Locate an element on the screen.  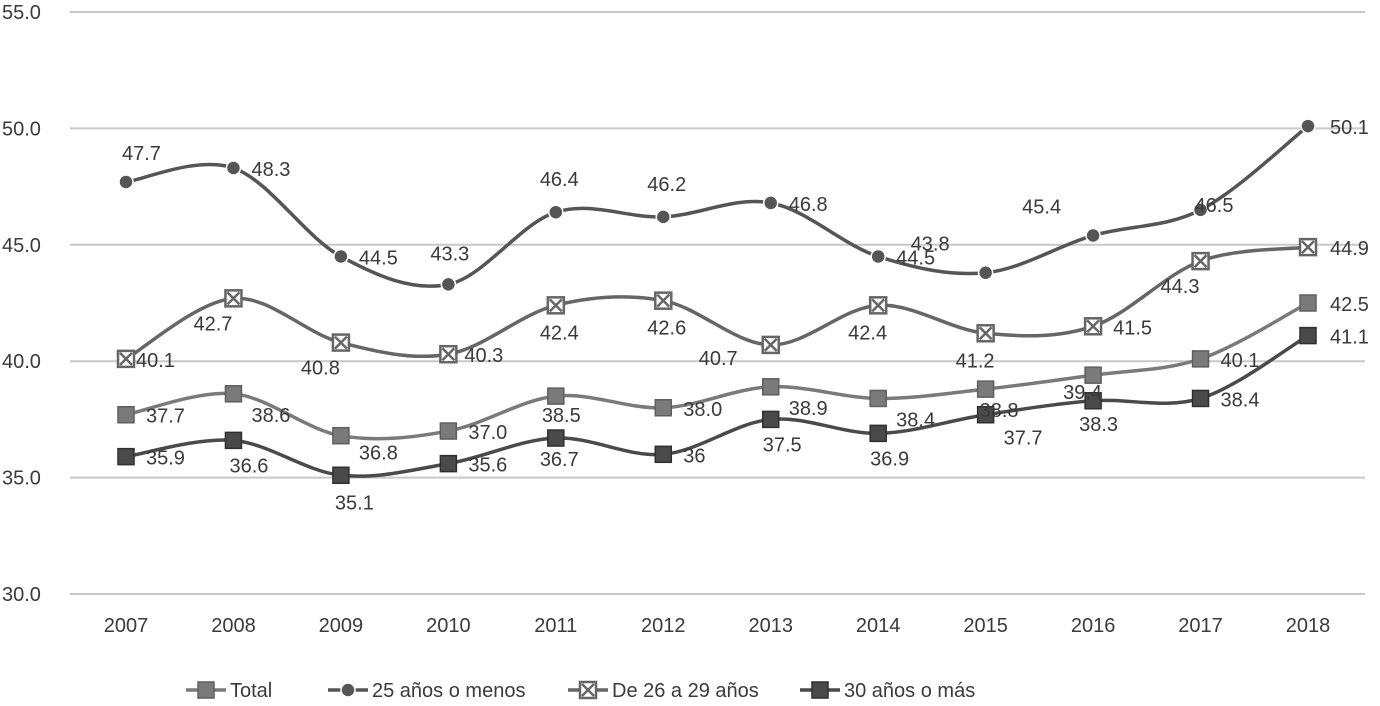
data-label: 43.8 is located at coordinates (930, 245).